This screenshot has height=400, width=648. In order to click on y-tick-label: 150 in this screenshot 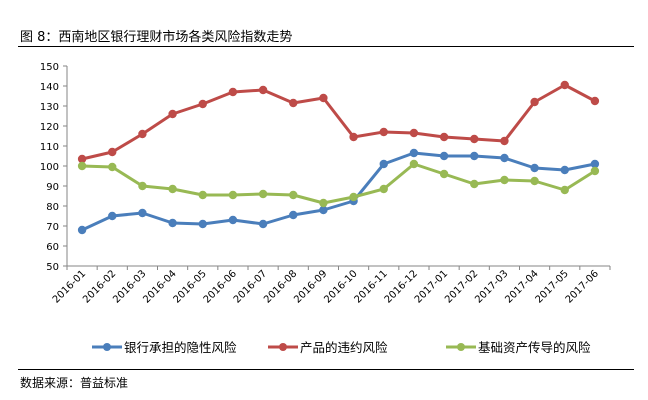, I will do `click(49, 67)`.